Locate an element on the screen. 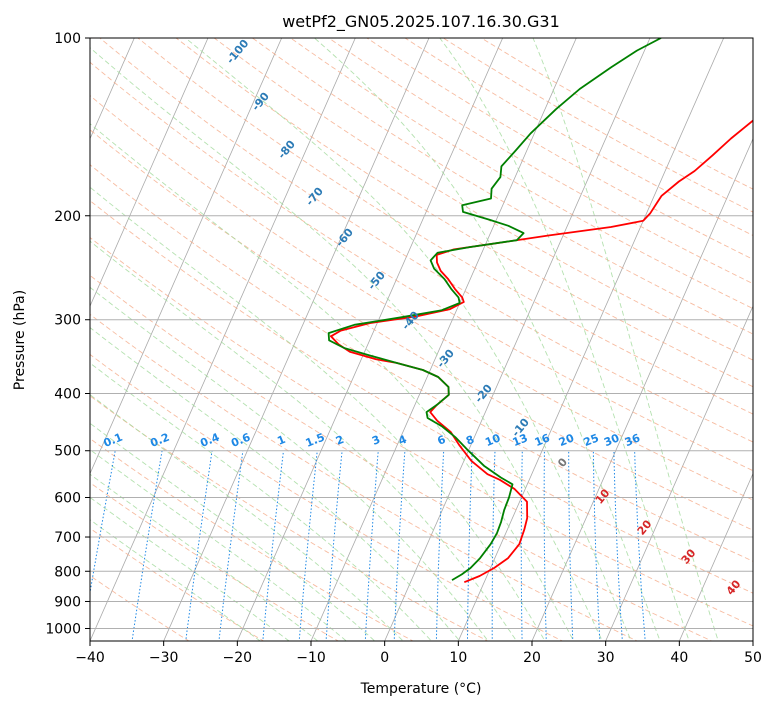  y-tick-label: 300 is located at coordinates (67, 321).